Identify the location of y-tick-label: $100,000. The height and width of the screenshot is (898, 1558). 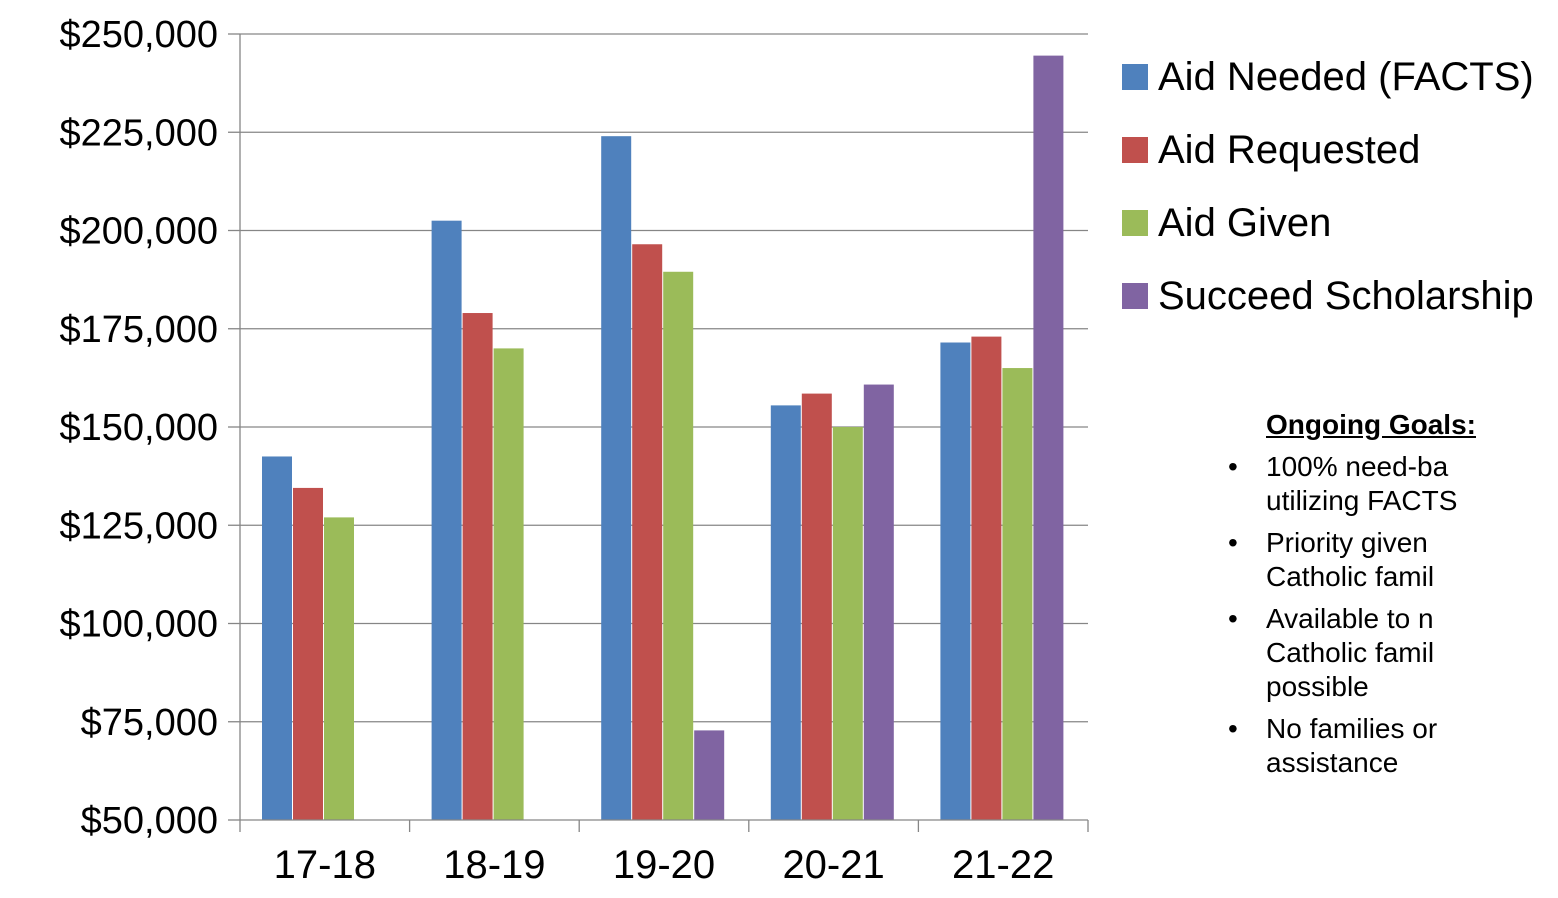
(139, 625).